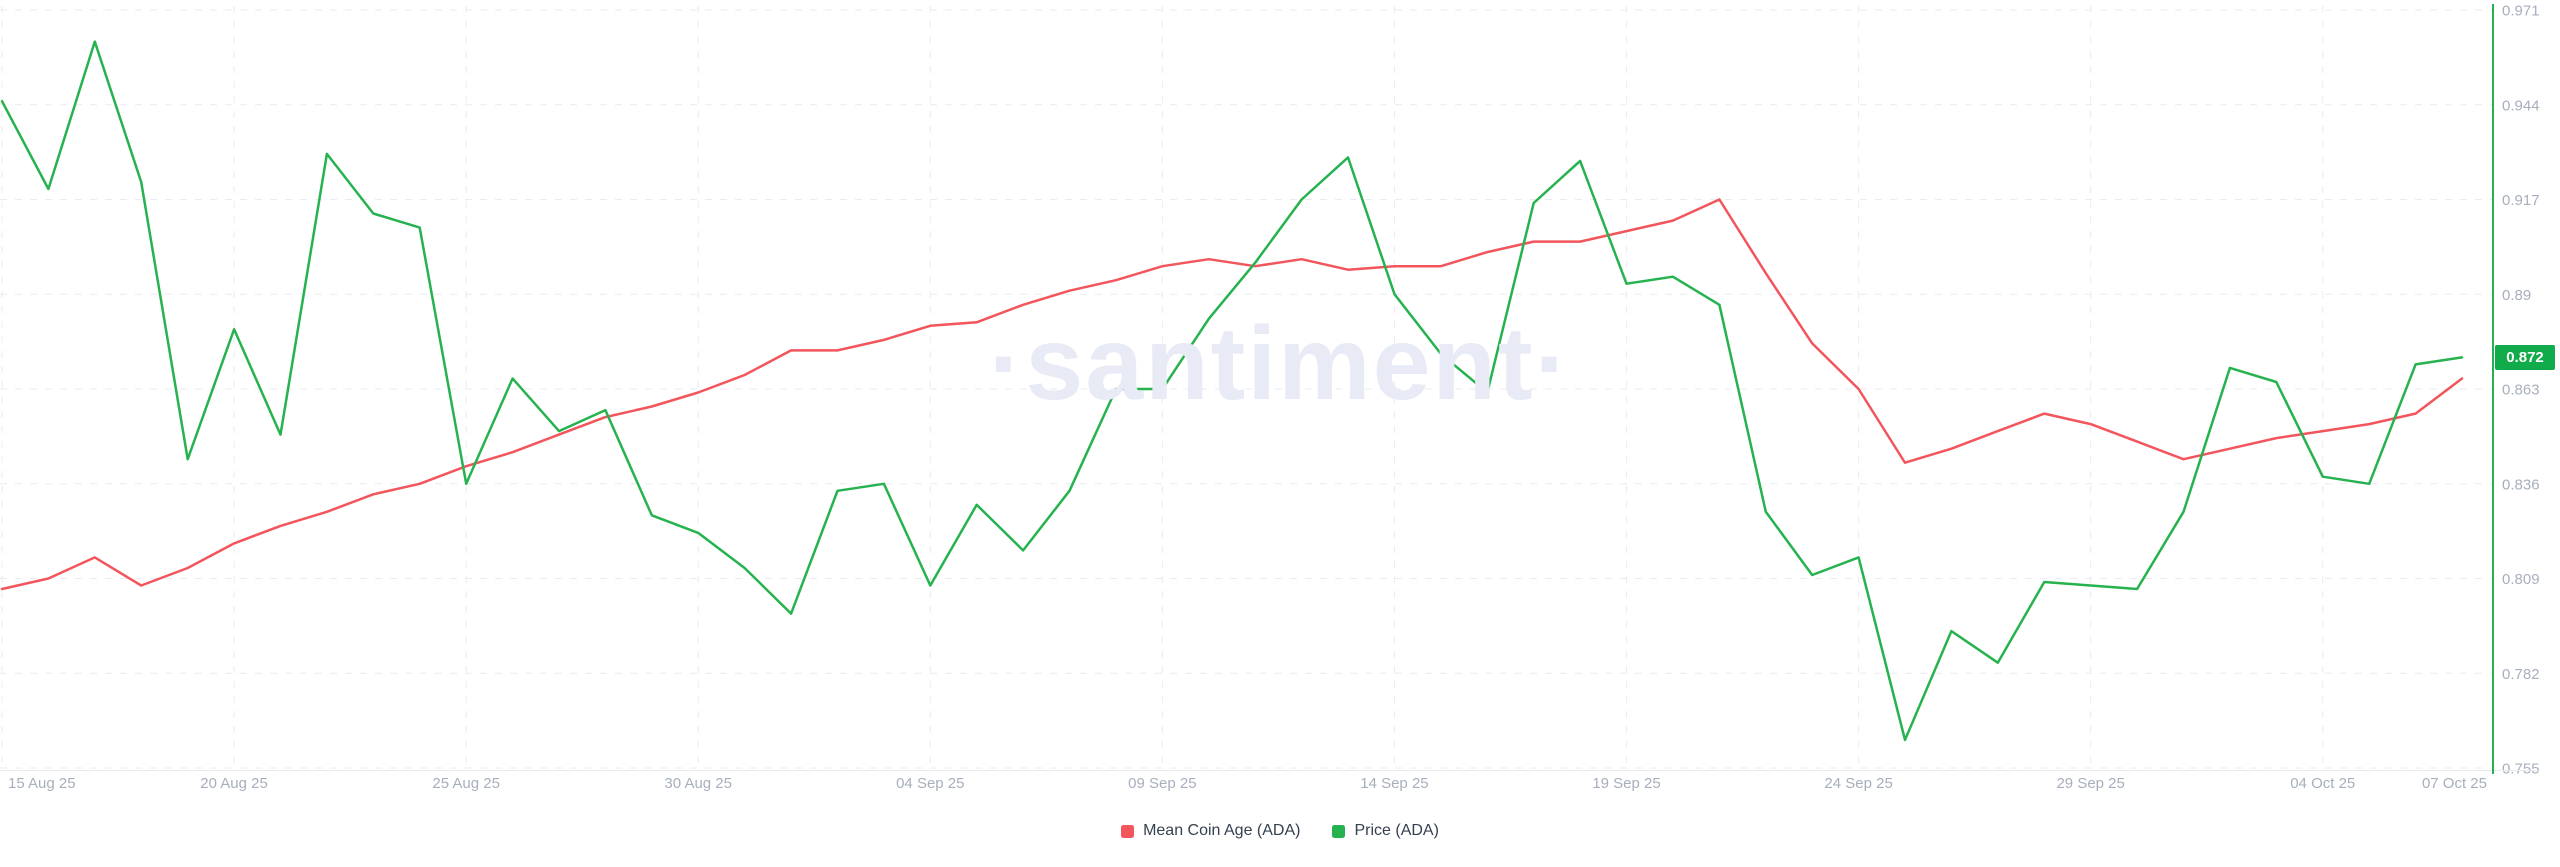  I want to click on y-axis-label: 0.917, so click(2521, 200).